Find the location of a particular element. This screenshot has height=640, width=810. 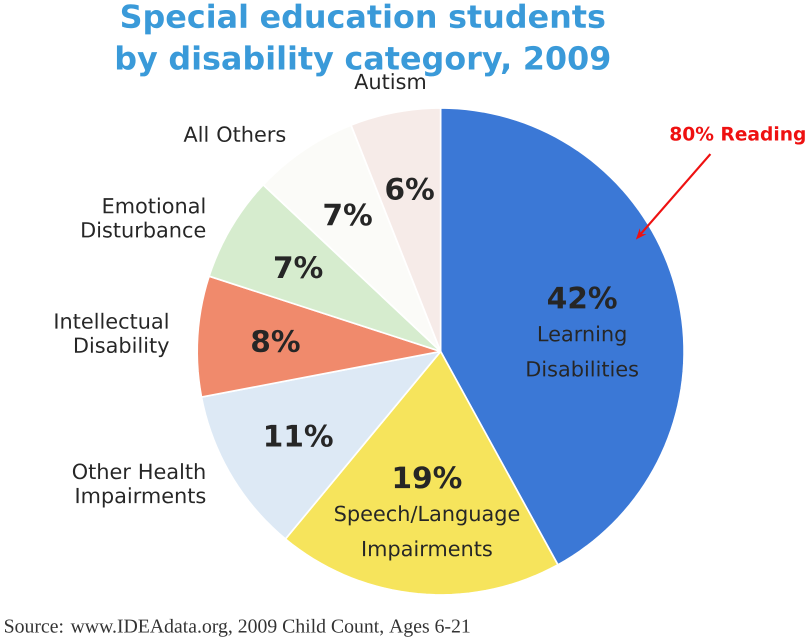

text: 80% Reading is located at coordinates (737, 135).